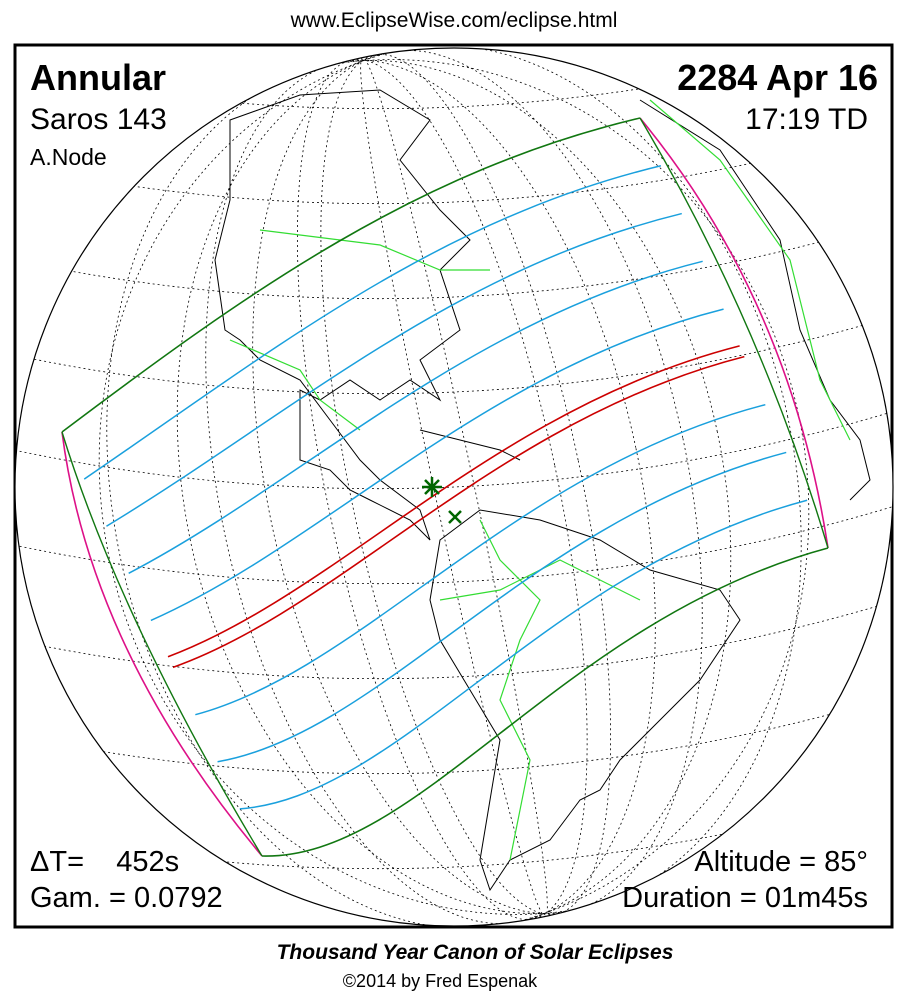 The height and width of the screenshot is (1004, 908). Describe the element at coordinates (440, 981) in the screenshot. I see `footer-credit: ©2014 by Fred Espenak` at that location.